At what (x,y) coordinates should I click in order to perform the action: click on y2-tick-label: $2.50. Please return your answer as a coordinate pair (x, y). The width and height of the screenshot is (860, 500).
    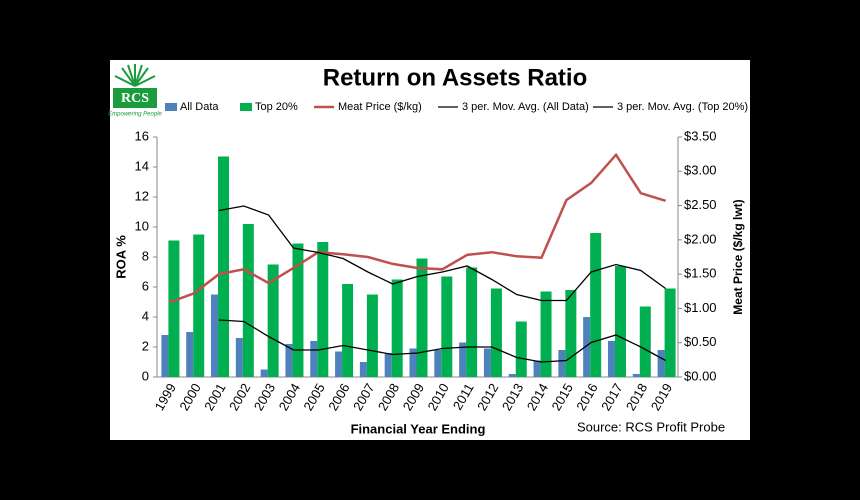
    Looking at the image, I should click on (700, 204).